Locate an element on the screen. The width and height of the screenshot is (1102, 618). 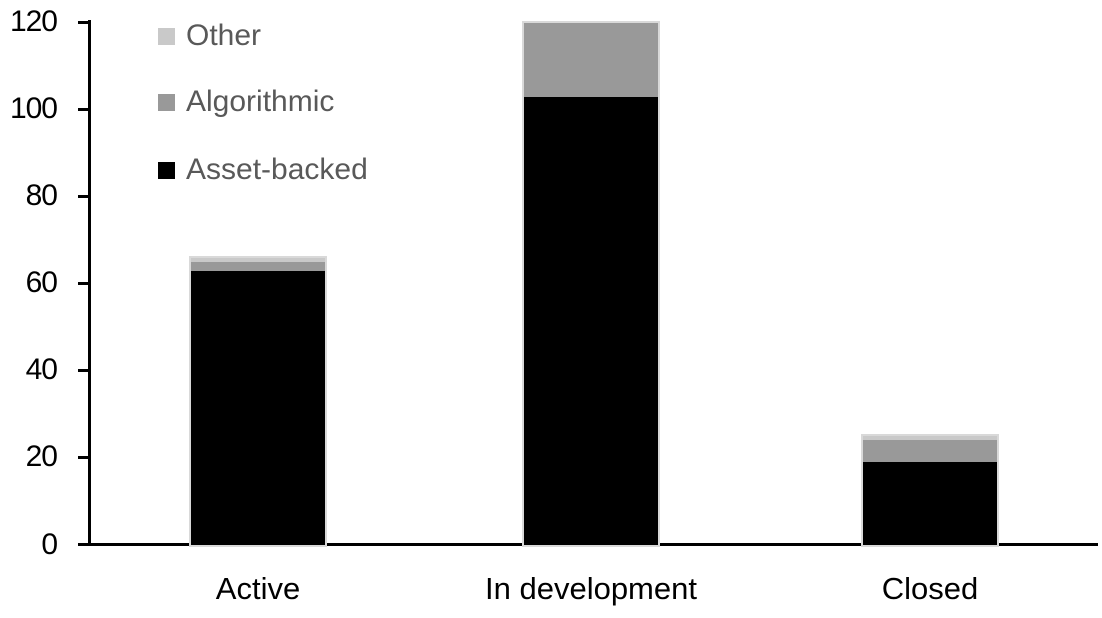
y-axis-tick-label: 40 is located at coordinates (41, 370).